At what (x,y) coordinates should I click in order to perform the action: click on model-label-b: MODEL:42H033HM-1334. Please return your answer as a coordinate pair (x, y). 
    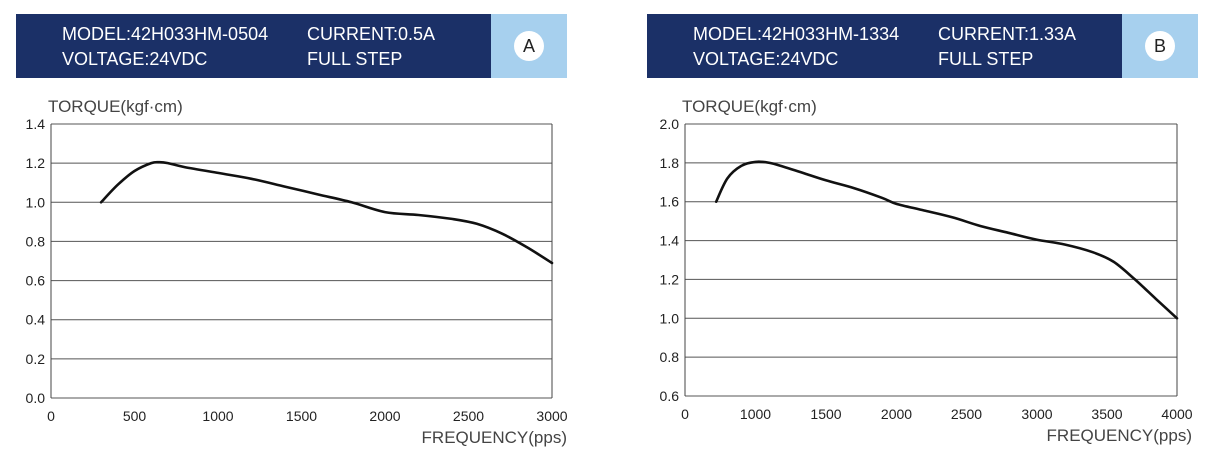
    Looking at the image, I should click on (796, 34).